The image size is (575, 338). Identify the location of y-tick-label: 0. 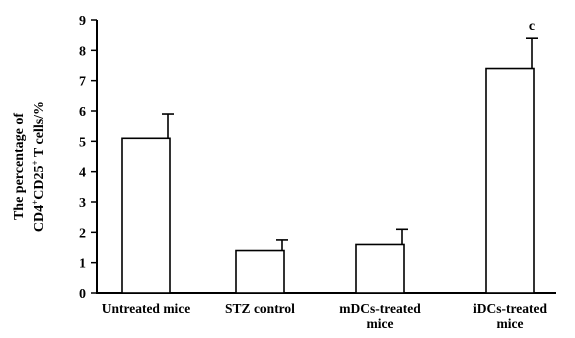
(82, 294).